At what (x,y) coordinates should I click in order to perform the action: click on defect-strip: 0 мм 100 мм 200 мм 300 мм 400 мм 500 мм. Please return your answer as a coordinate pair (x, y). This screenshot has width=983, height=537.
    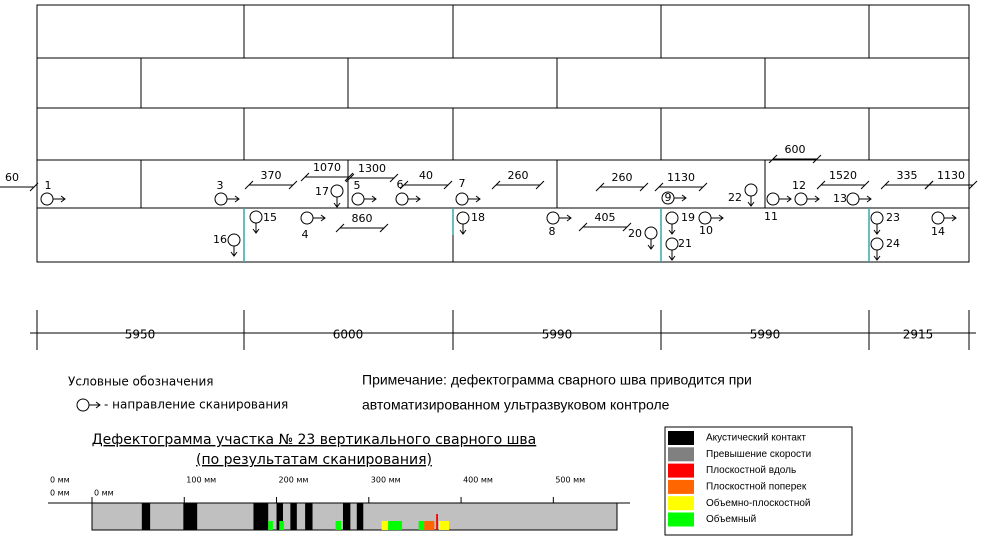
    Looking at the image, I should click on (354, 503).